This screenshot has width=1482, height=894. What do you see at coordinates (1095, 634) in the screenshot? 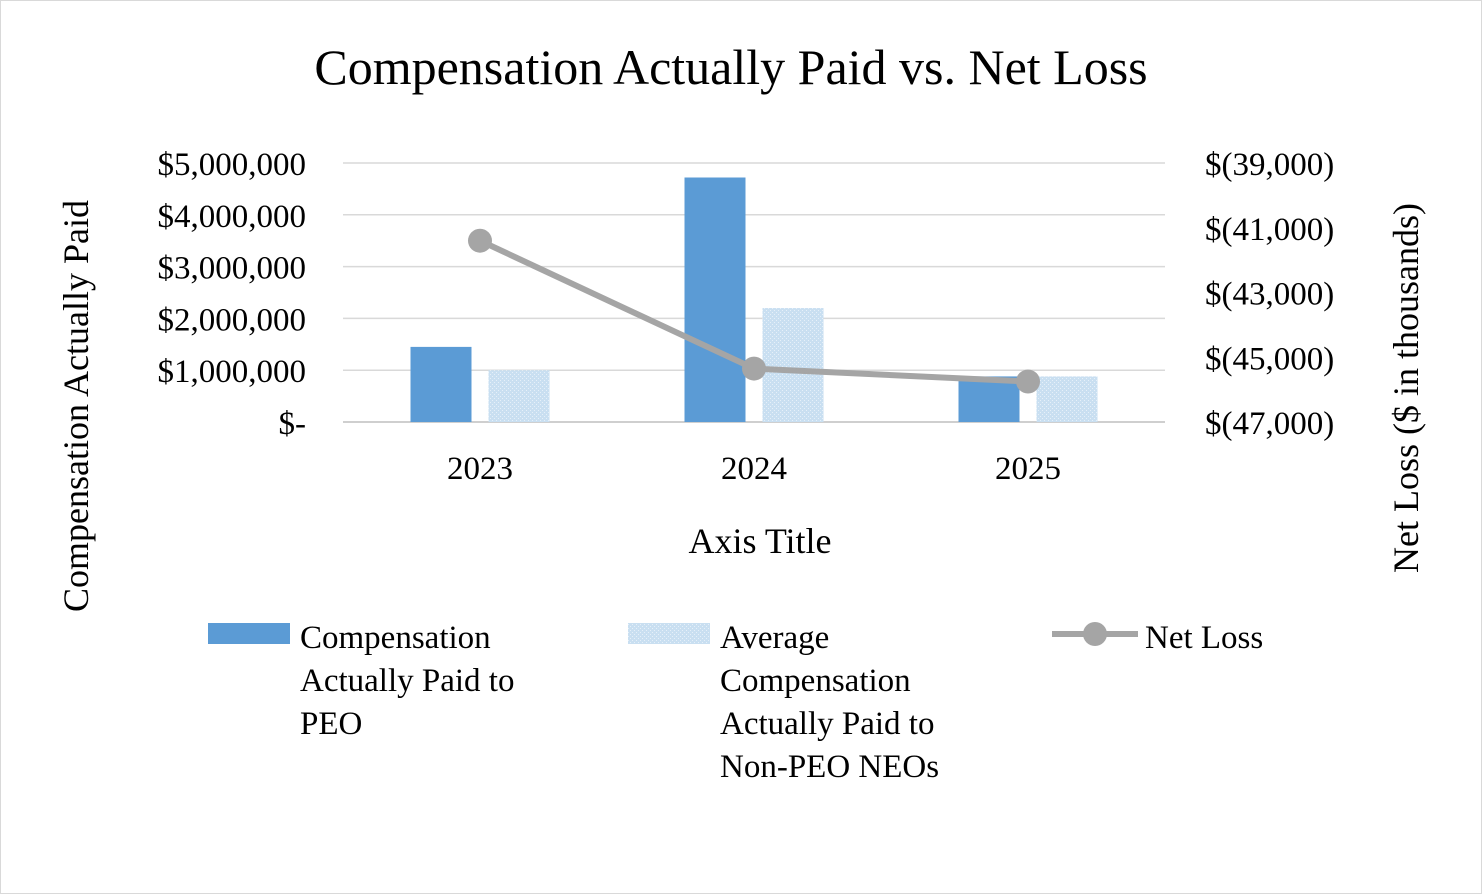
I see `legend-marker` at bounding box center [1095, 634].